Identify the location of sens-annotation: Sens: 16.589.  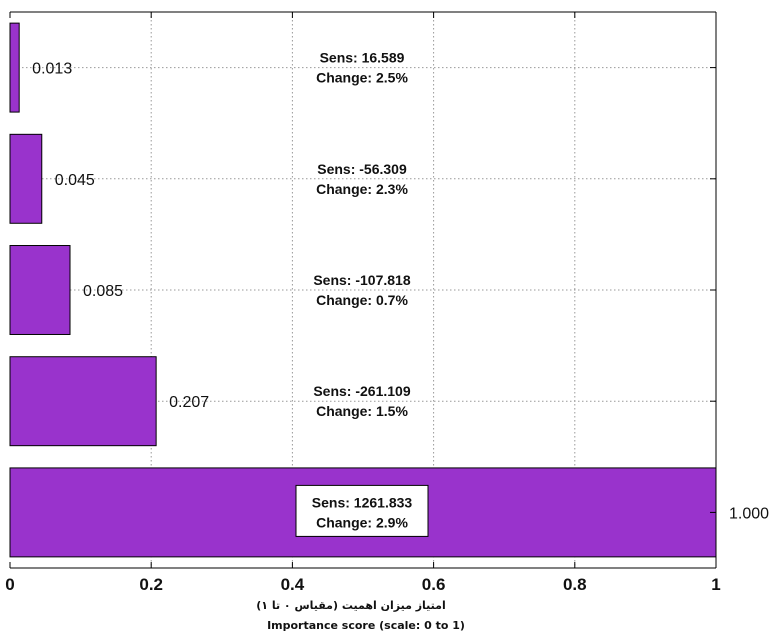
(362, 58).